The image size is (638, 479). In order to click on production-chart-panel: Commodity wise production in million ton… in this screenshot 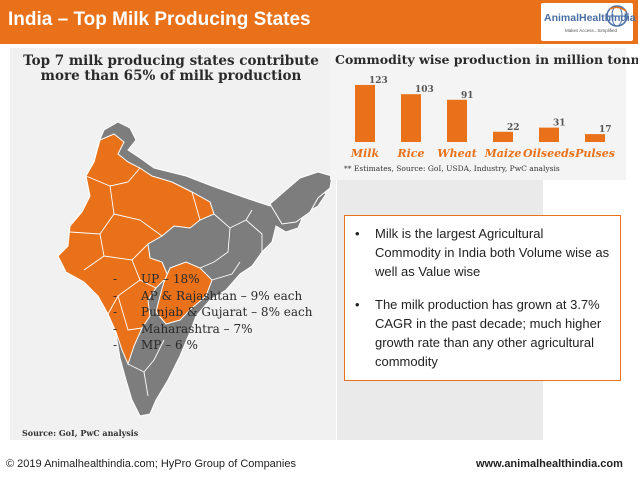, I will do `click(484, 114)`.